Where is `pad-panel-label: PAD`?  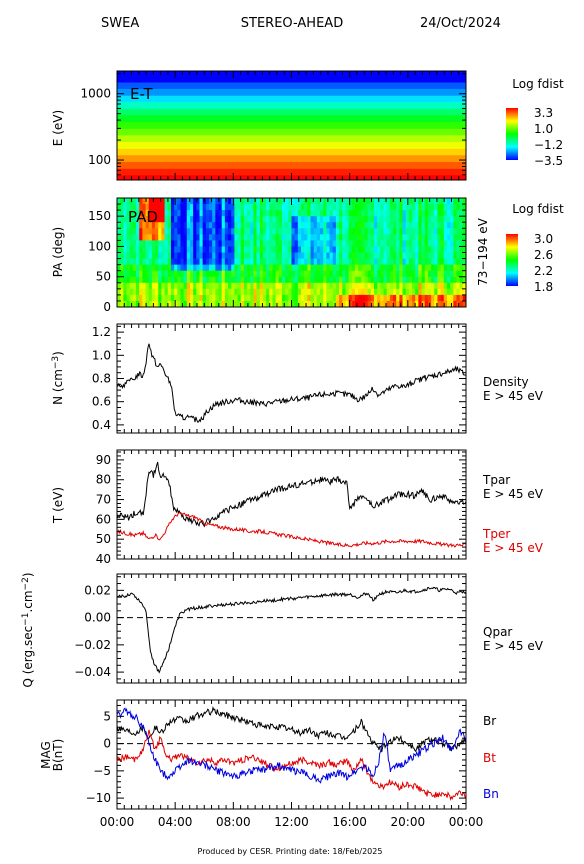 pad-panel-label: PAD is located at coordinates (143, 217).